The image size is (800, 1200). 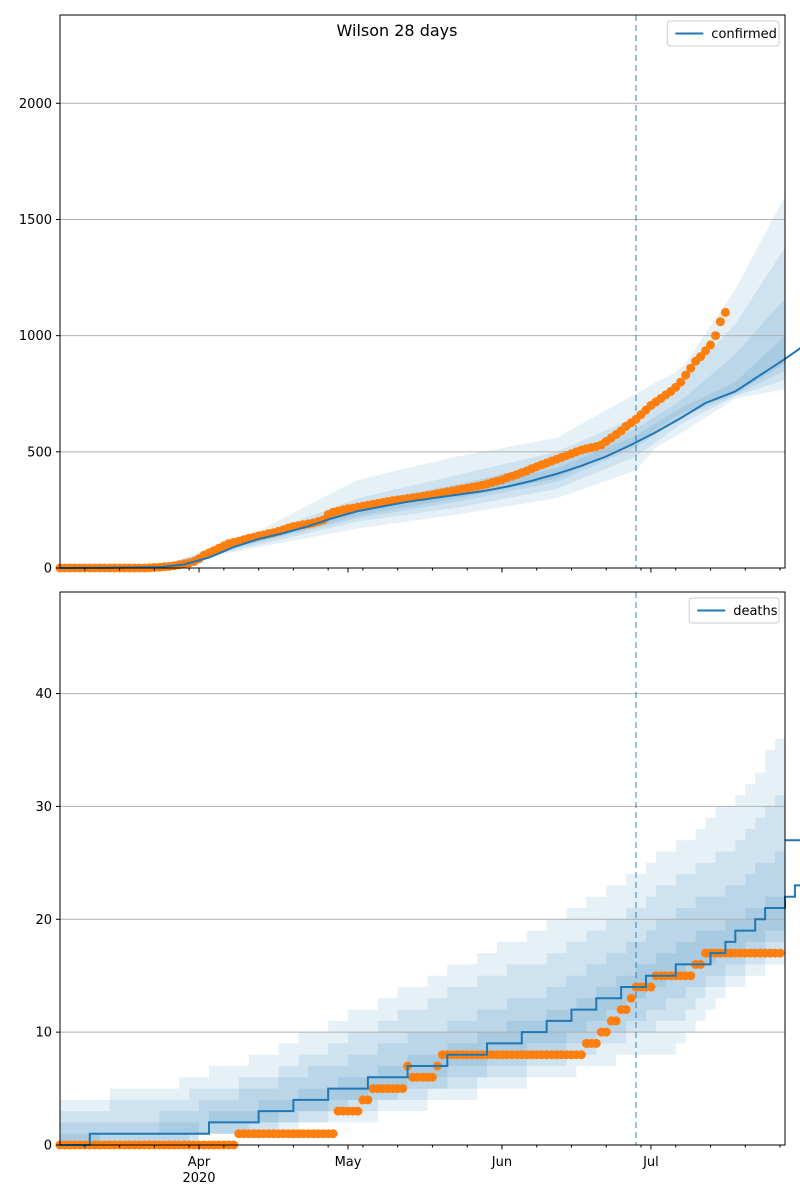 I want to click on y-tick-label: 1500, so click(x=35, y=220).